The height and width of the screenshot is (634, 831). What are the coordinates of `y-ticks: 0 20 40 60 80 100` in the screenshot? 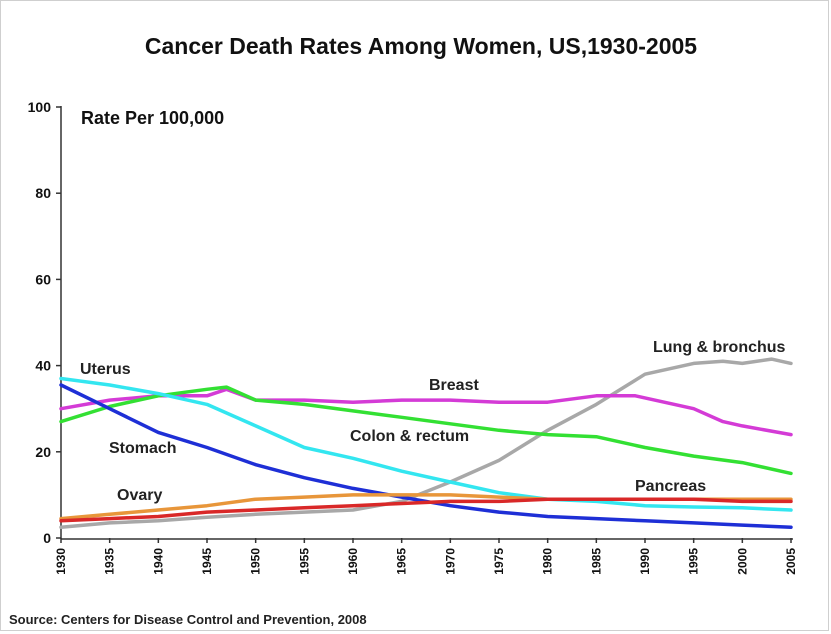 It's located at (44, 322).